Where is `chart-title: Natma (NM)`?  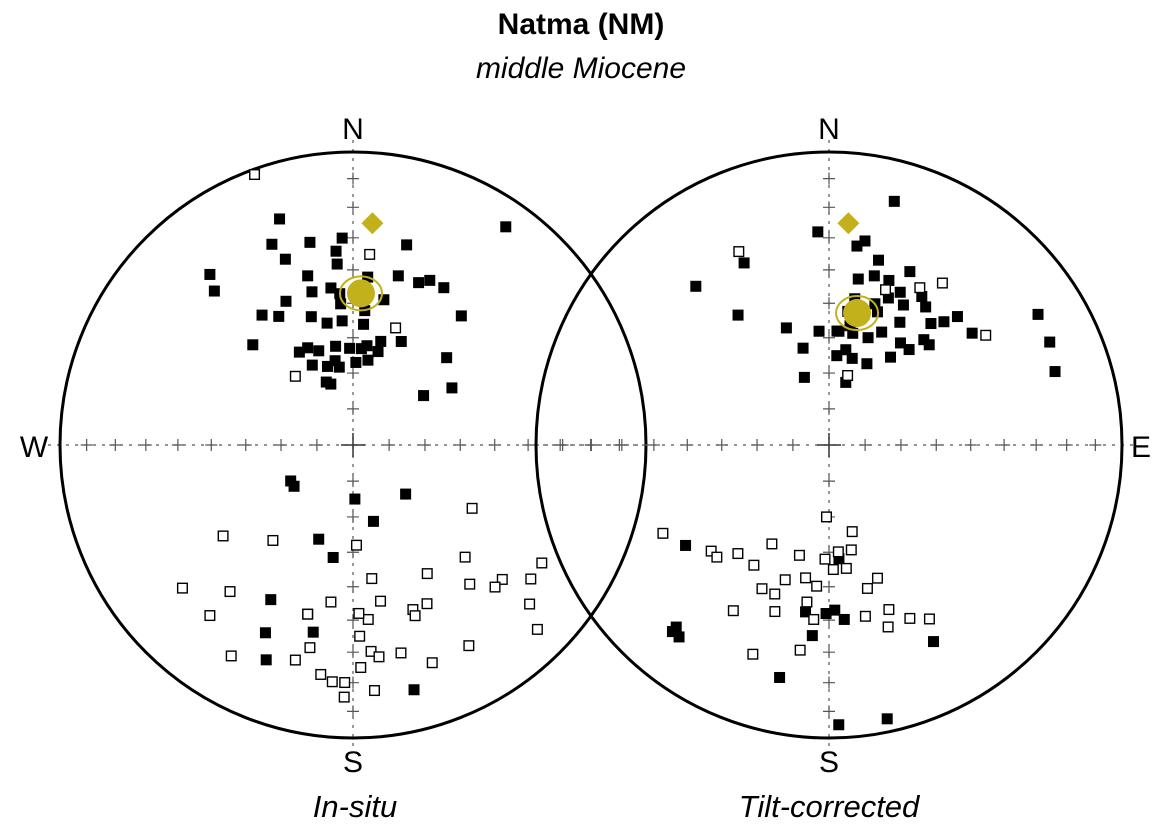
chart-title: Natma (NM) is located at coordinates (581, 24).